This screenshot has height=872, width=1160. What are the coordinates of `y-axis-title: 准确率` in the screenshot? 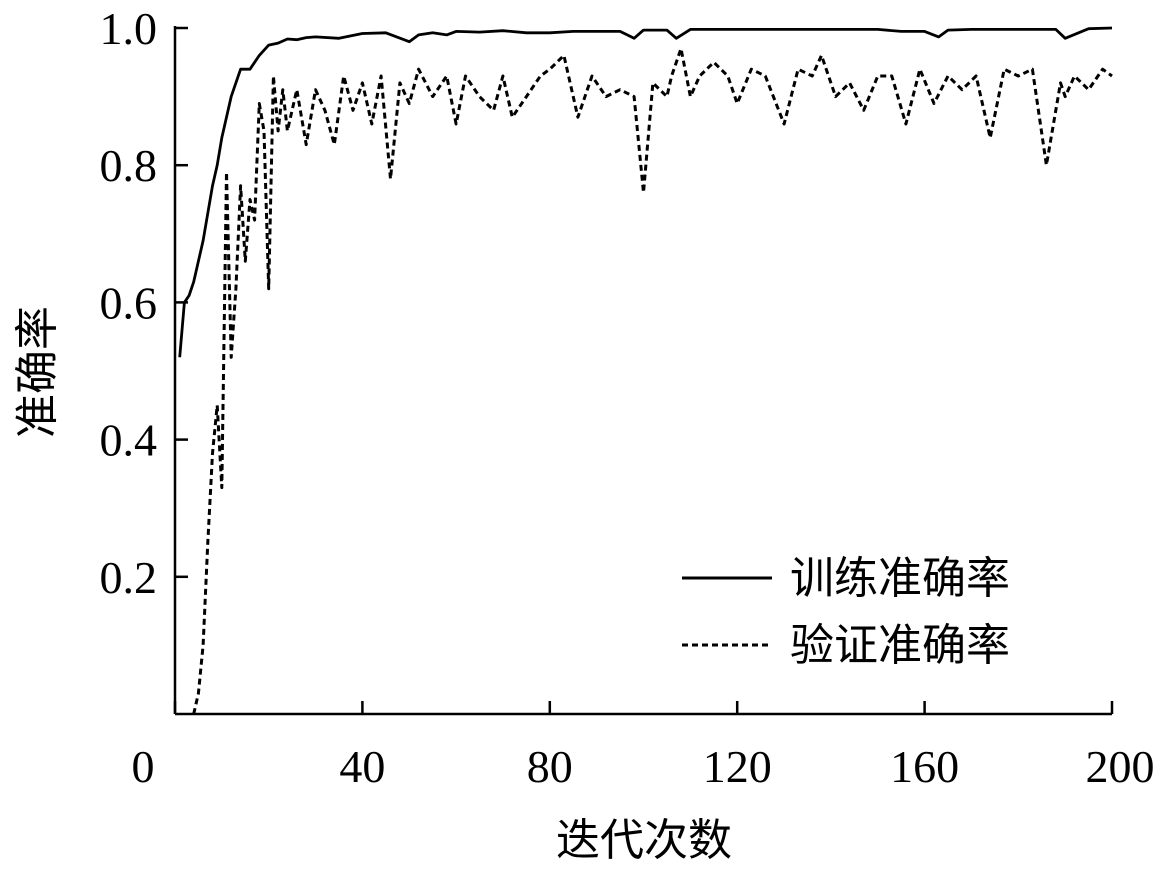 It's located at (37, 372).